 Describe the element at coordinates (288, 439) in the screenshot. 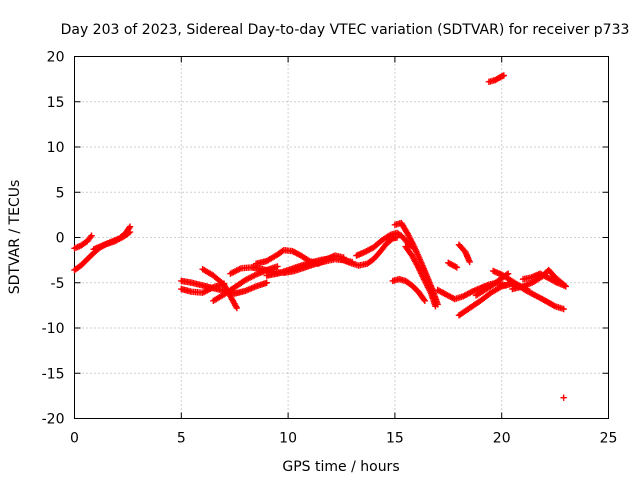

I see `x-tick-label: 10` at that location.